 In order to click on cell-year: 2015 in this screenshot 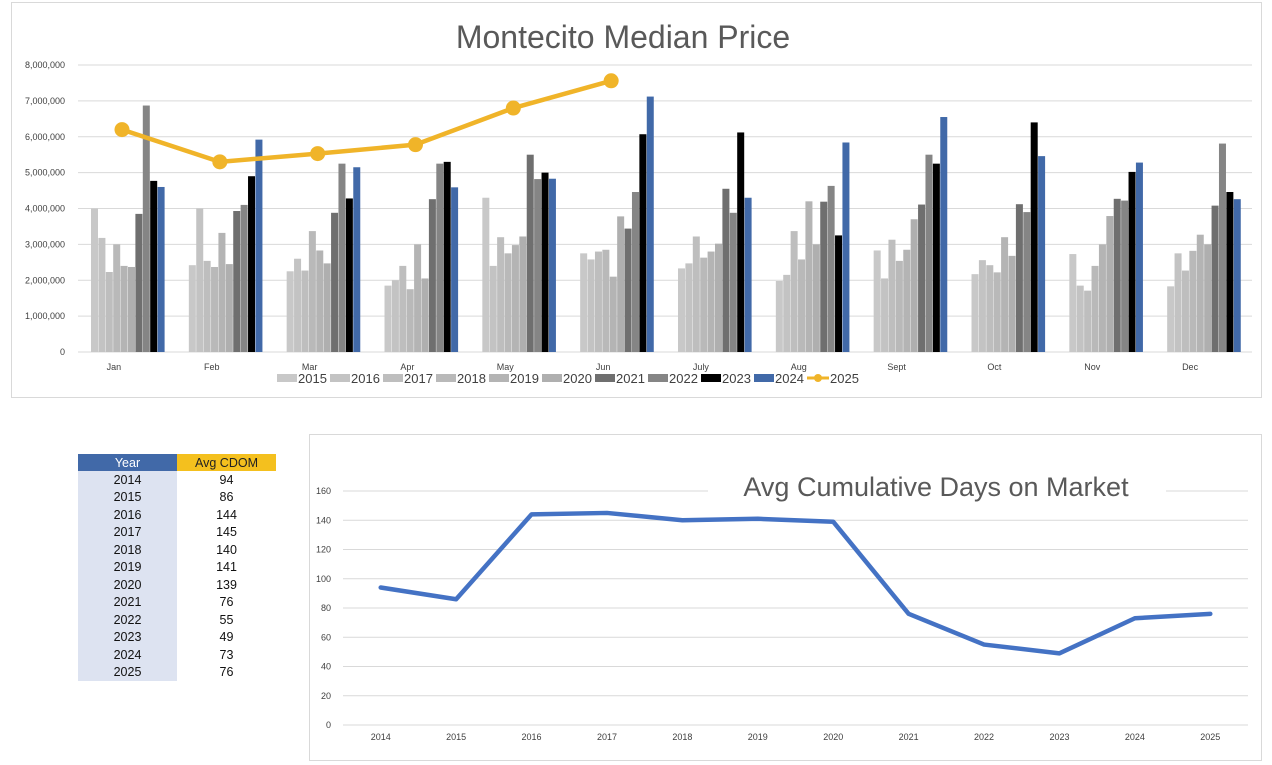, I will do `click(127, 497)`.